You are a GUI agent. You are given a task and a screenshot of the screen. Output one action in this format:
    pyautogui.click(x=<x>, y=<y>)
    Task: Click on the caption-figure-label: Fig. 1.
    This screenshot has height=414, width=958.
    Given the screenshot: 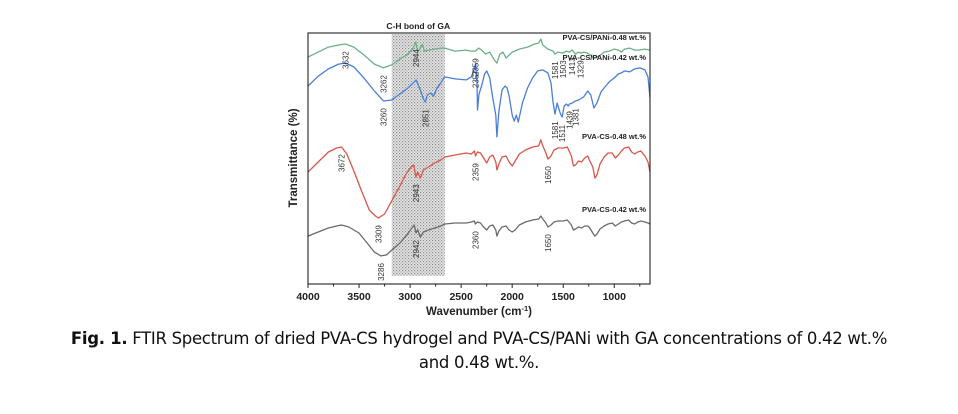 What is the action you would take?
    pyautogui.click(x=99, y=338)
    